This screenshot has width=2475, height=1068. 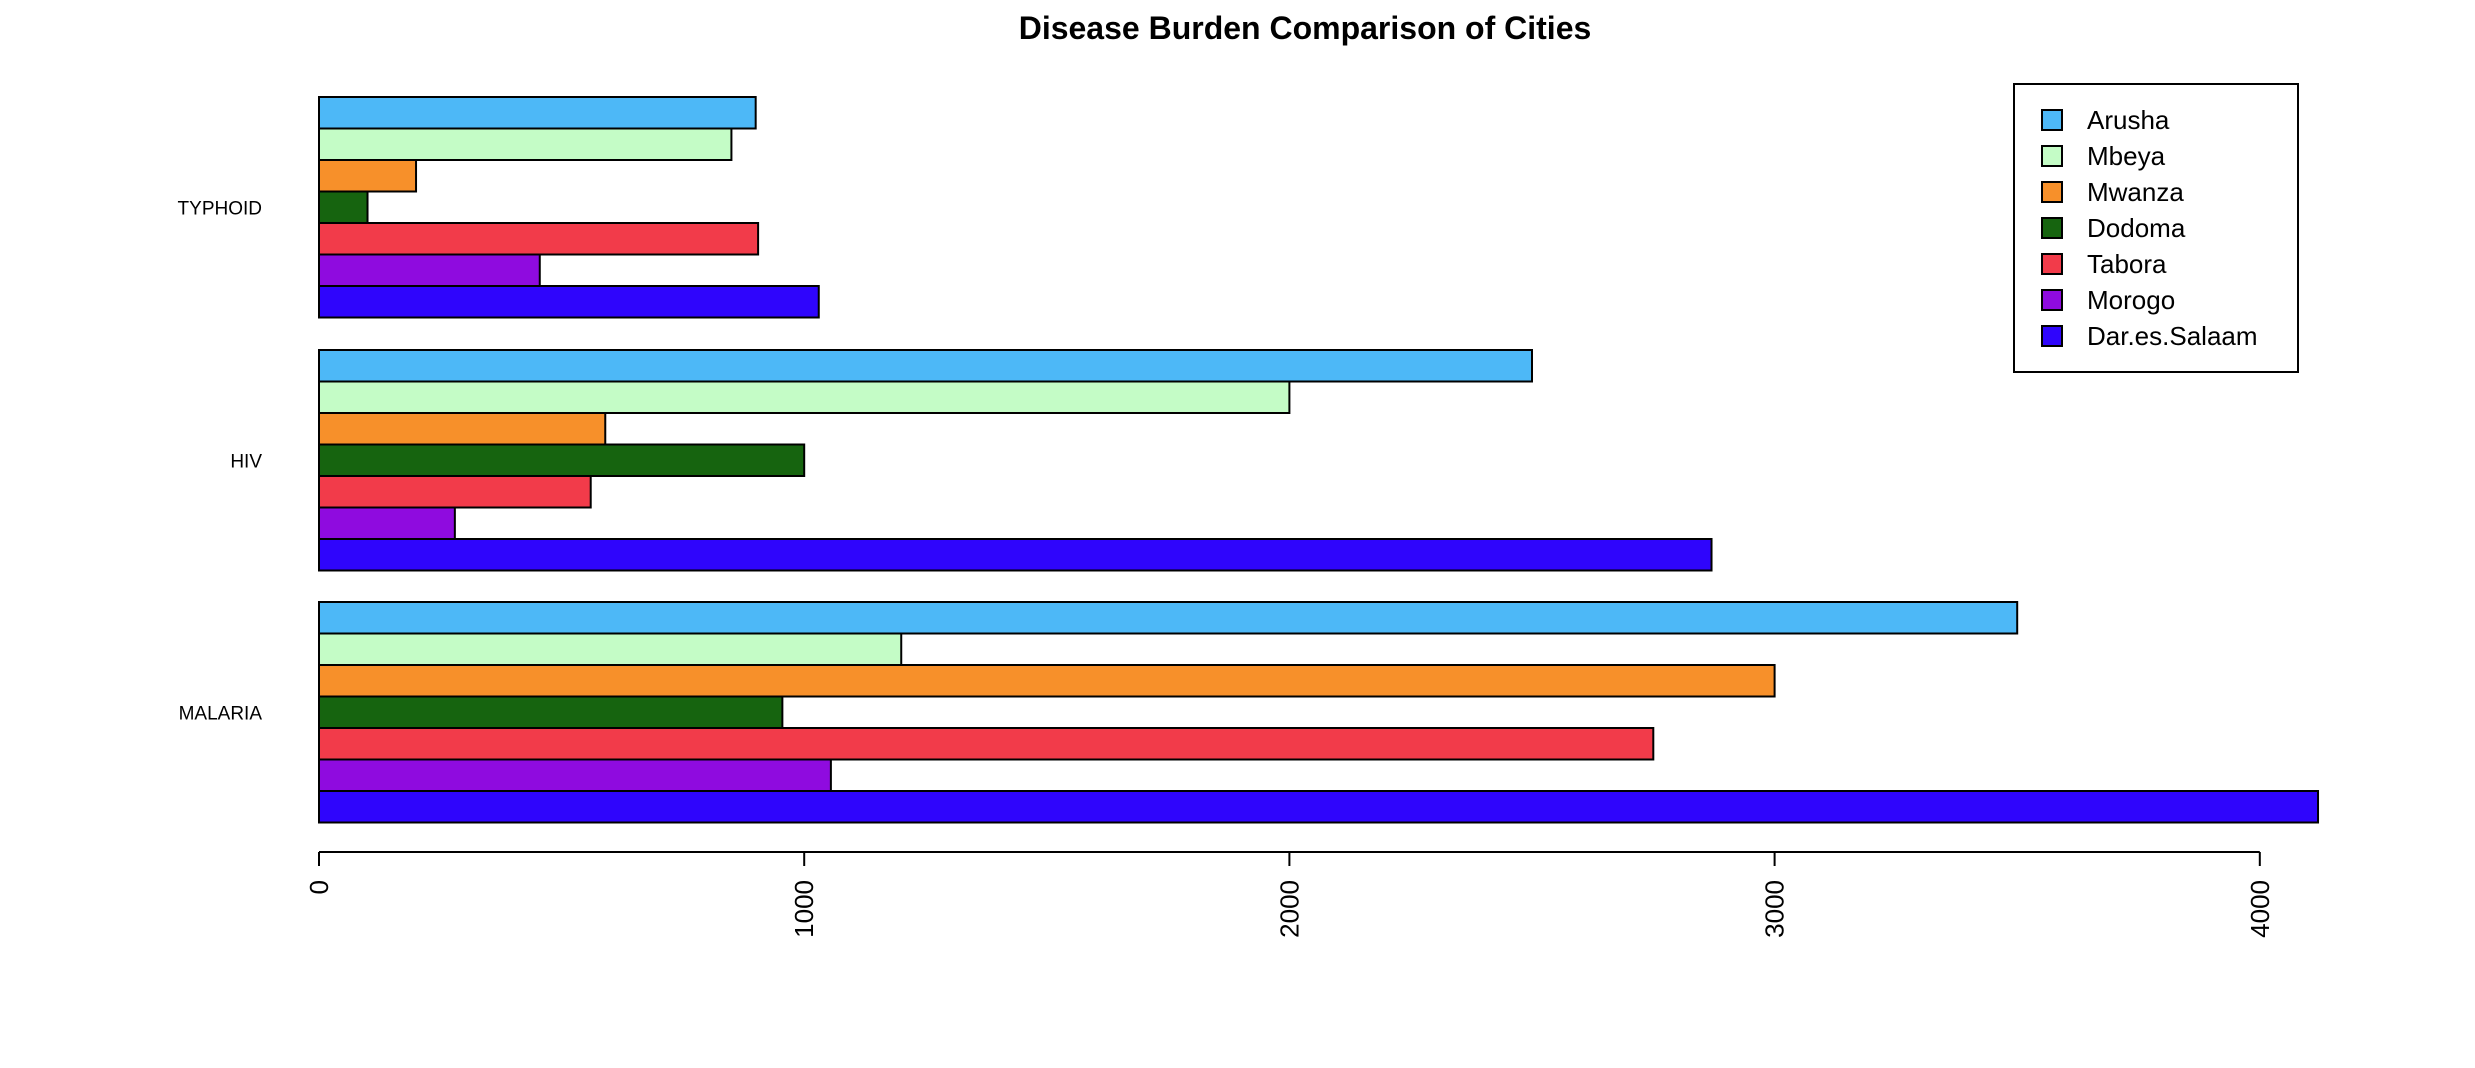 What do you see at coordinates (2127, 264) in the screenshot?
I see `legend-label-tabora: Tabora` at bounding box center [2127, 264].